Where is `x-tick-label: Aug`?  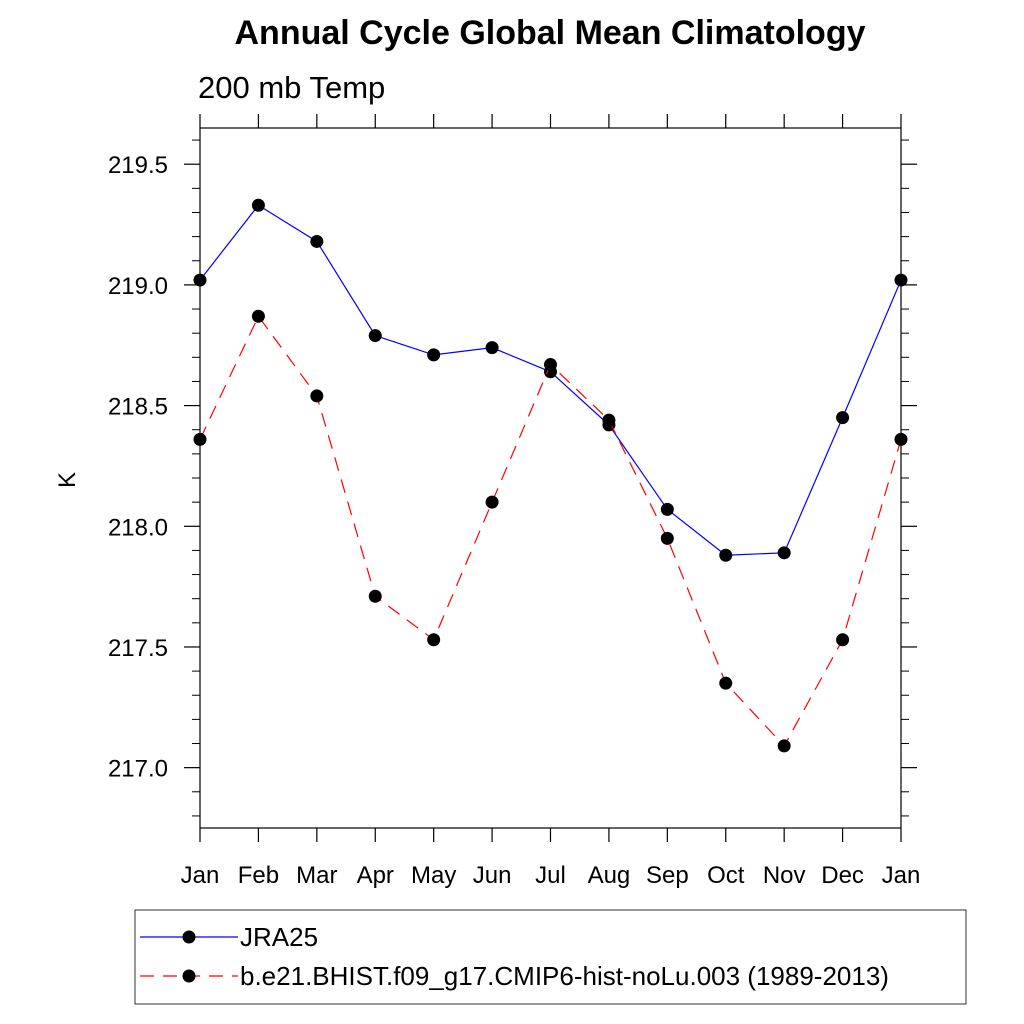
x-tick-label: Aug is located at coordinates (609, 875).